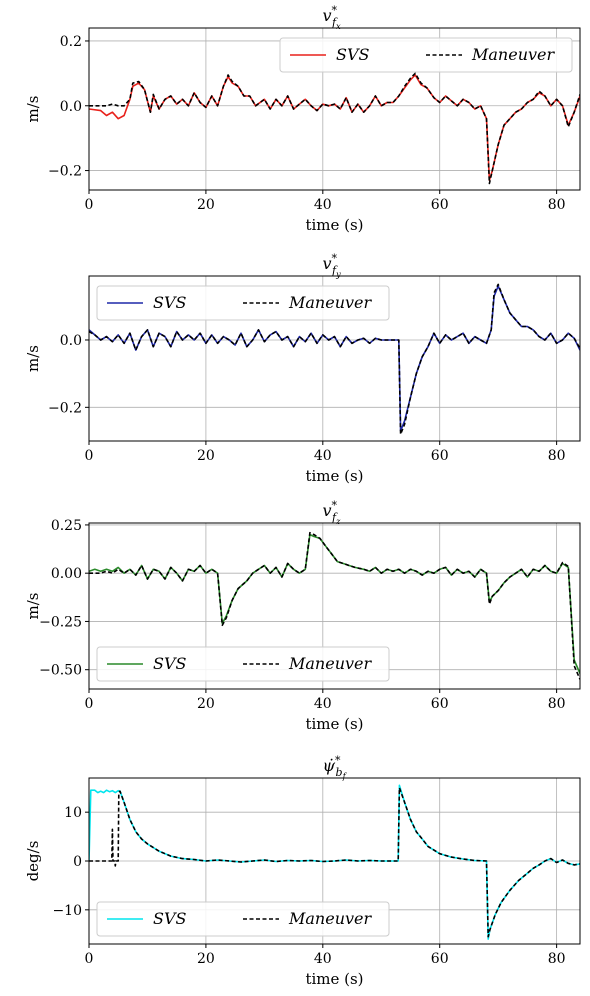 This screenshot has width=590, height=996. I want to click on title-subsubscript: x, so click(338, 26).